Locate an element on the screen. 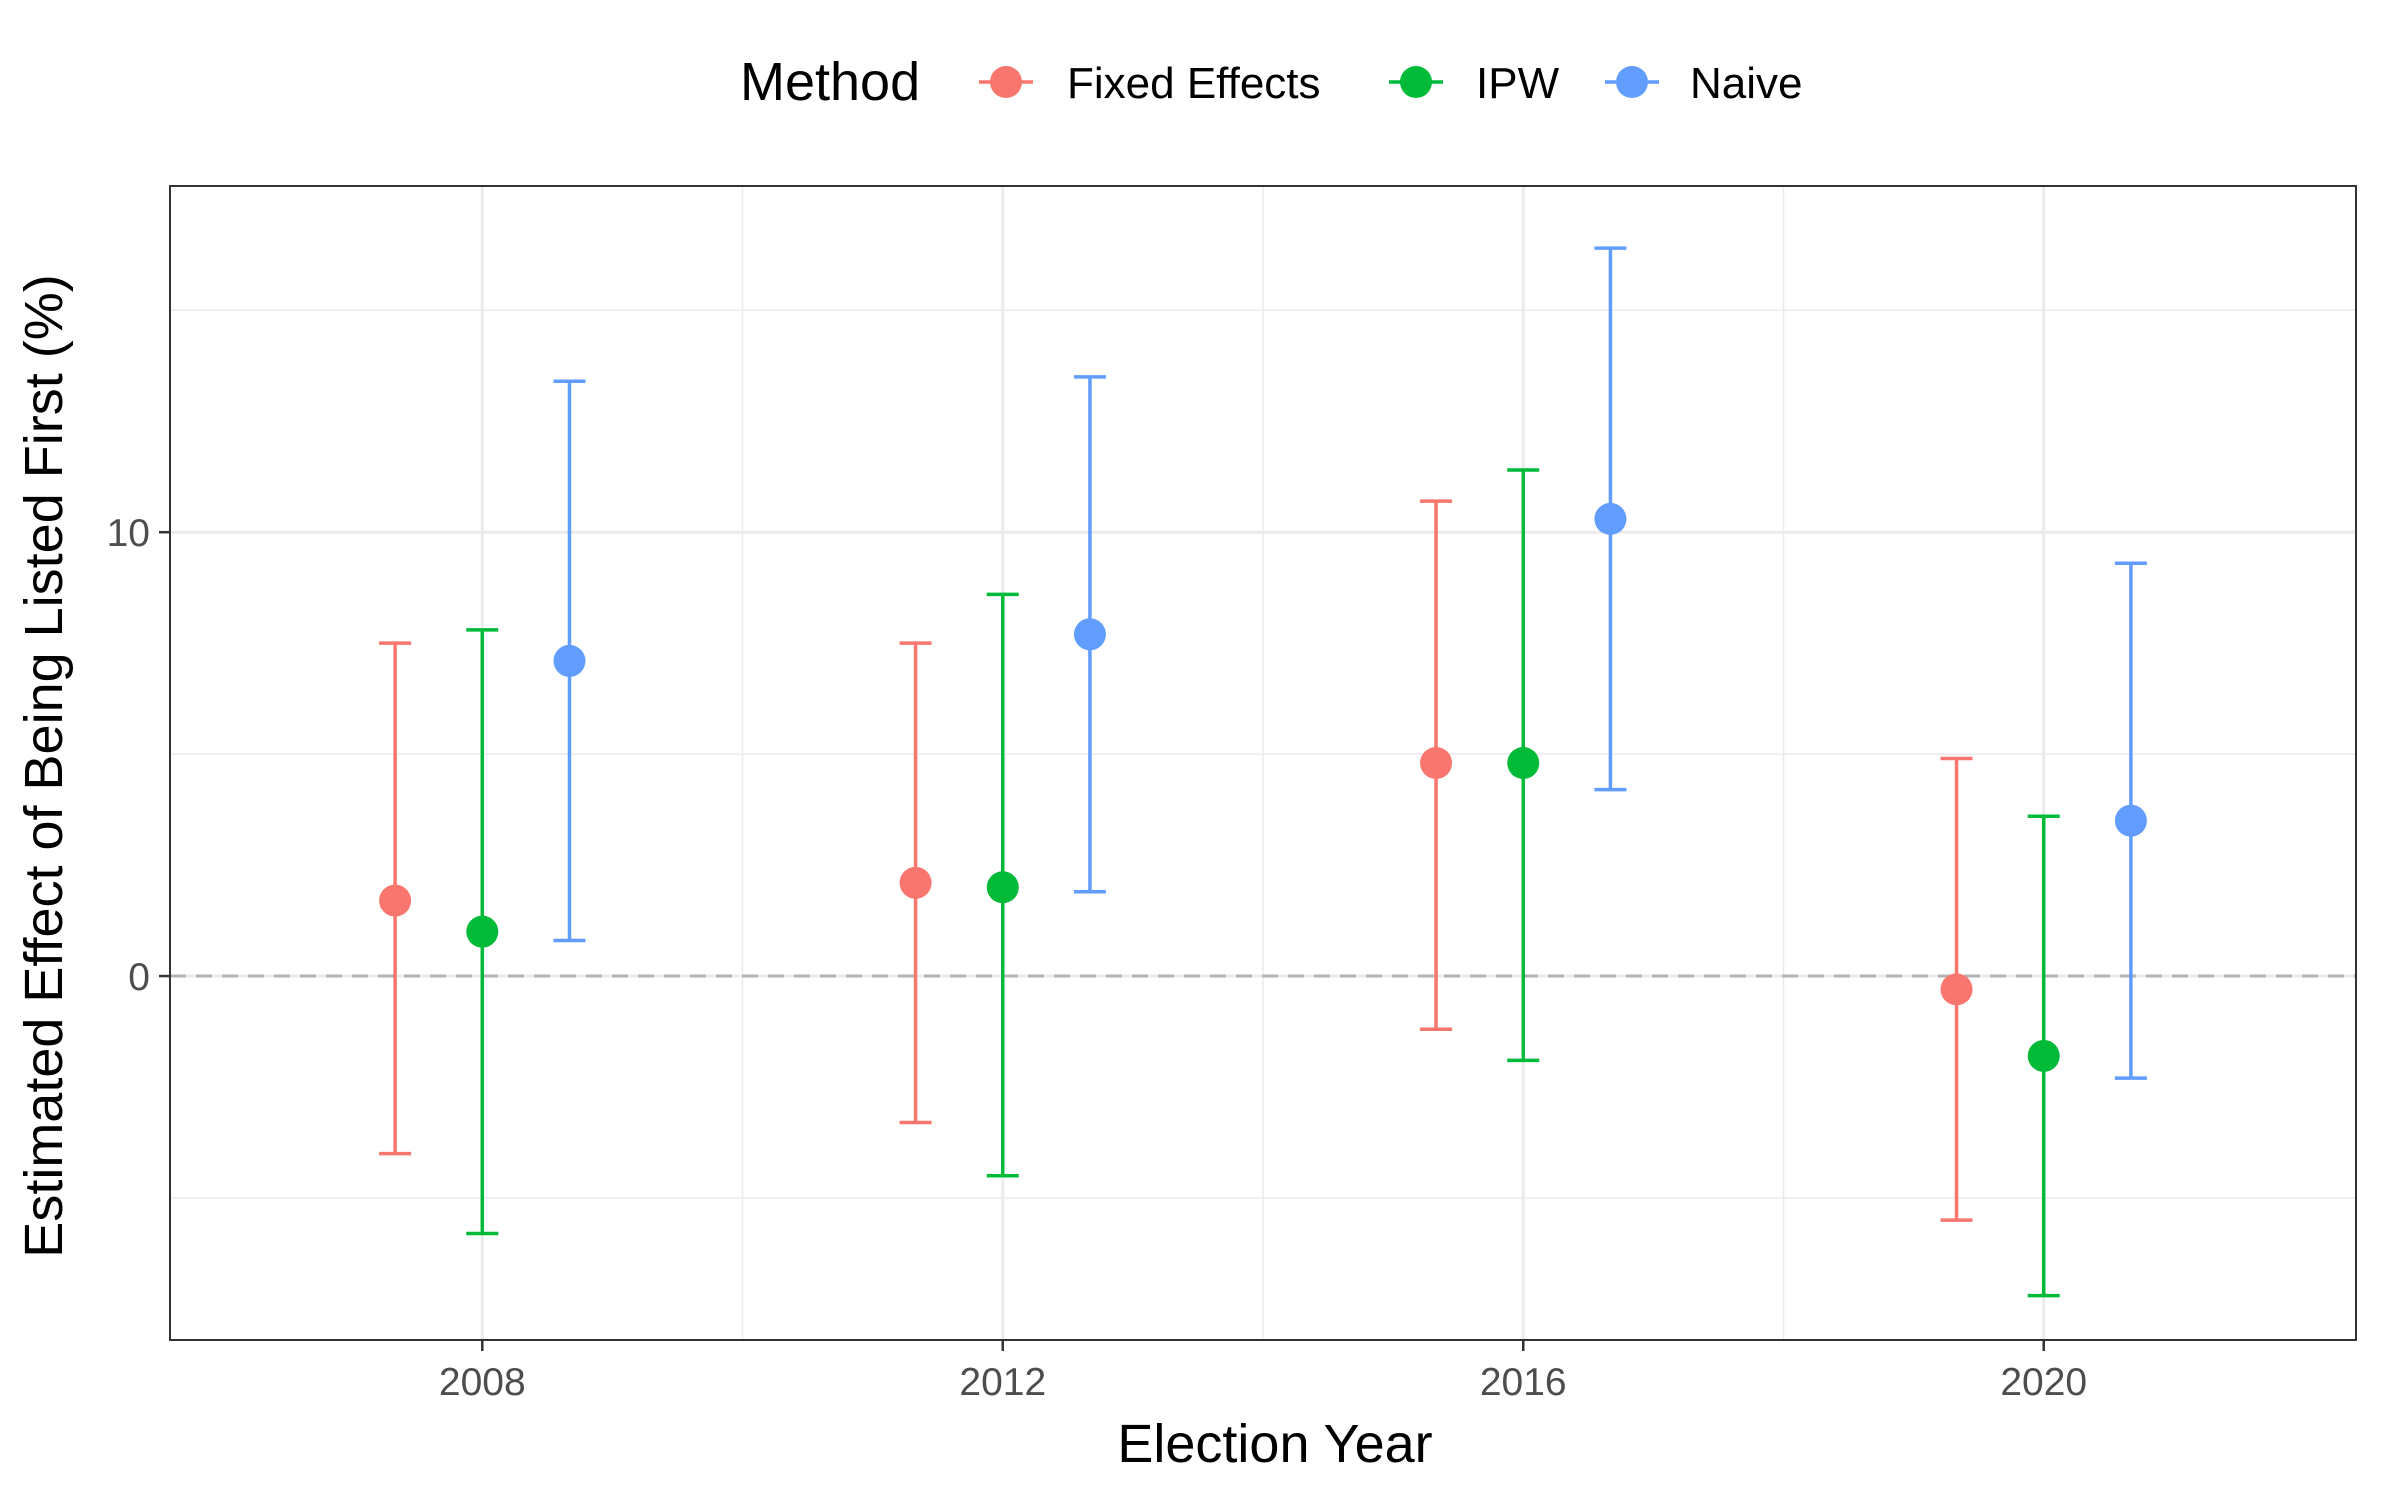 Image resolution: width=2400 pixels, height=1500 pixels. legend-items: Fixed Effects IPW Naive is located at coordinates (1391, 83).